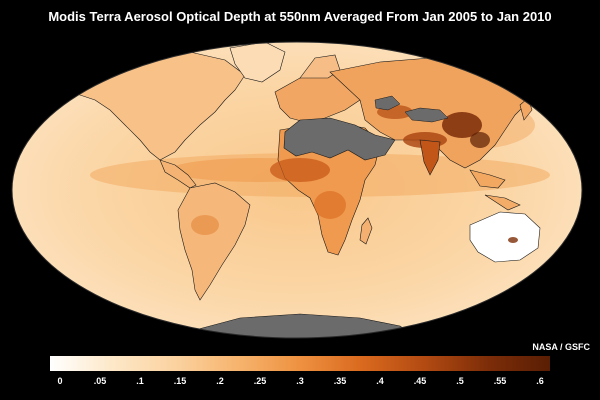 The width and height of the screenshot is (600, 400). Describe the element at coordinates (420, 381) in the screenshot. I see `colorbar-tick-label: .45` at that location.